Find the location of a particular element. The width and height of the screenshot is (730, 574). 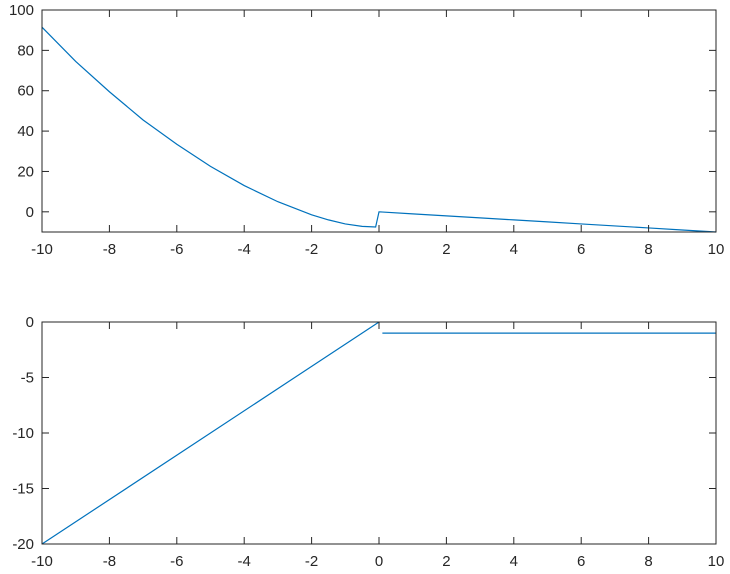

y-tick-label: -20 is located at coordinates (23, 544).